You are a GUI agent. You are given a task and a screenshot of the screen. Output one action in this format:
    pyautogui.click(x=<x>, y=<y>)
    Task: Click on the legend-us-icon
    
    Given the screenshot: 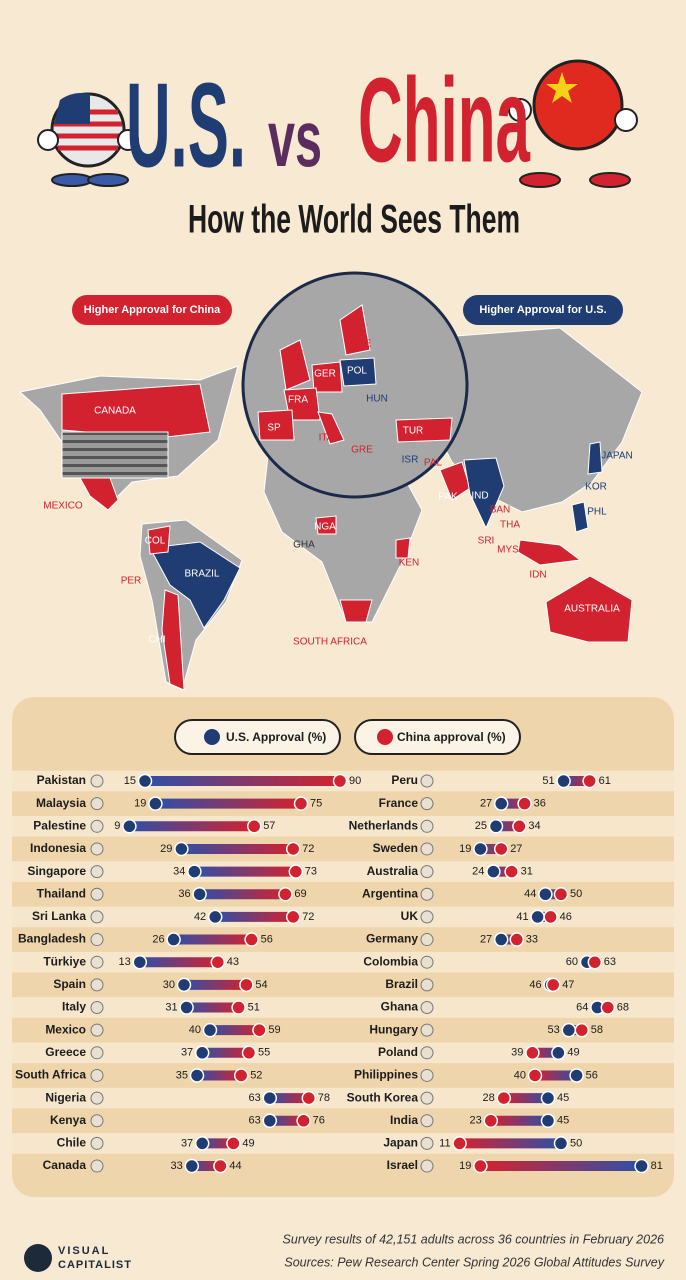 What is the action you would take?
    pyautogui.click(x=212, y=737)
    